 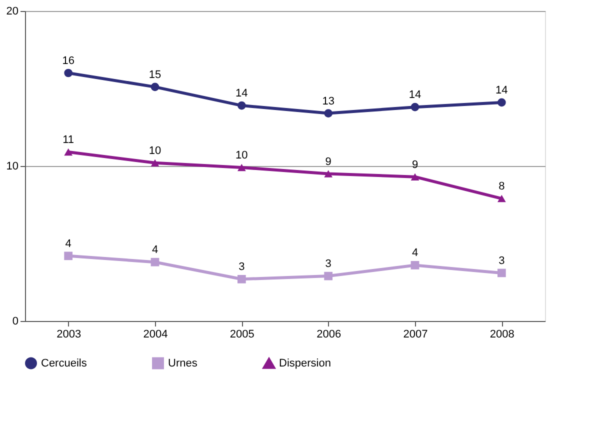 What do you see at coordinates (64, 363) in the screenshot?
I see `legend-label: Cercueils` at bounding box center [64, 363].